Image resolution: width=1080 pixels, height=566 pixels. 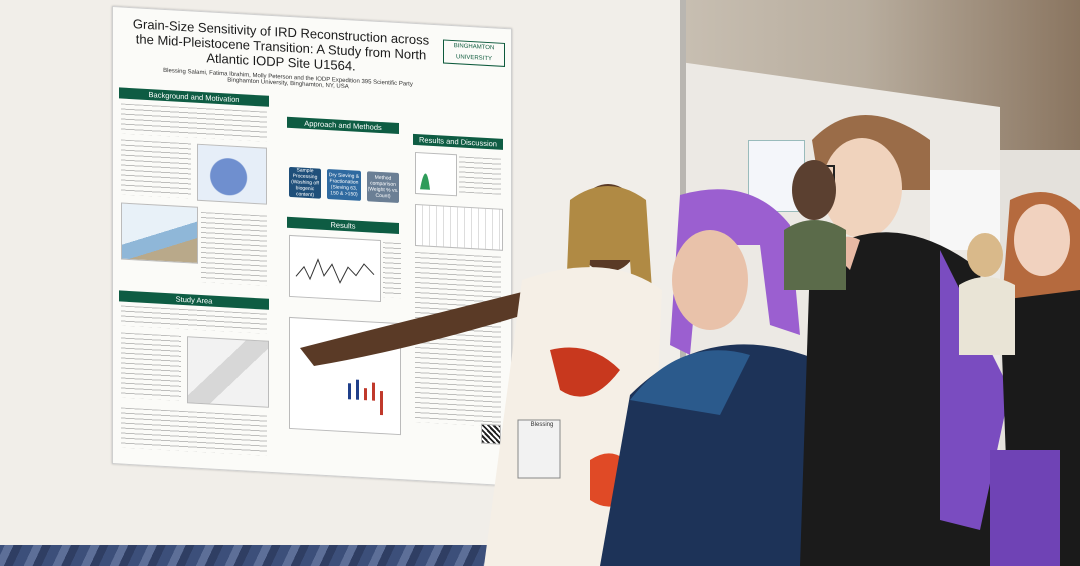 What do you see at coordinates (815, 225) in the screenshot?
I see `background-person` at bounding box center [815, 225].